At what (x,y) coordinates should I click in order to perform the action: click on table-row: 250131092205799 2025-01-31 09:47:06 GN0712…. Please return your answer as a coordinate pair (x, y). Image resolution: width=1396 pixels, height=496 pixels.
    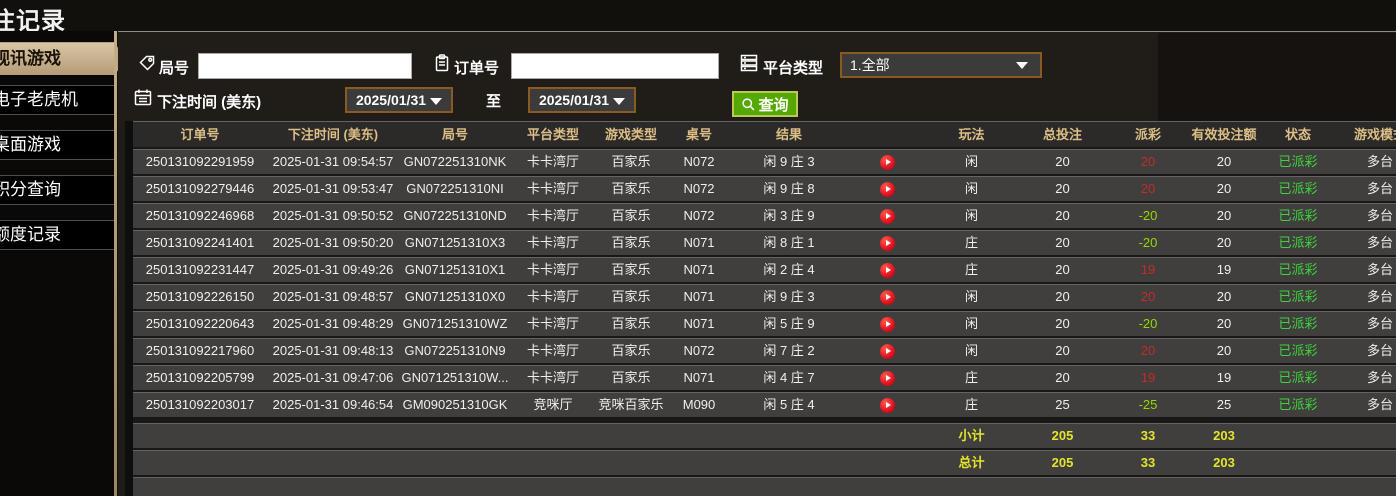
    Looking at the image, I should click on (764, 377).